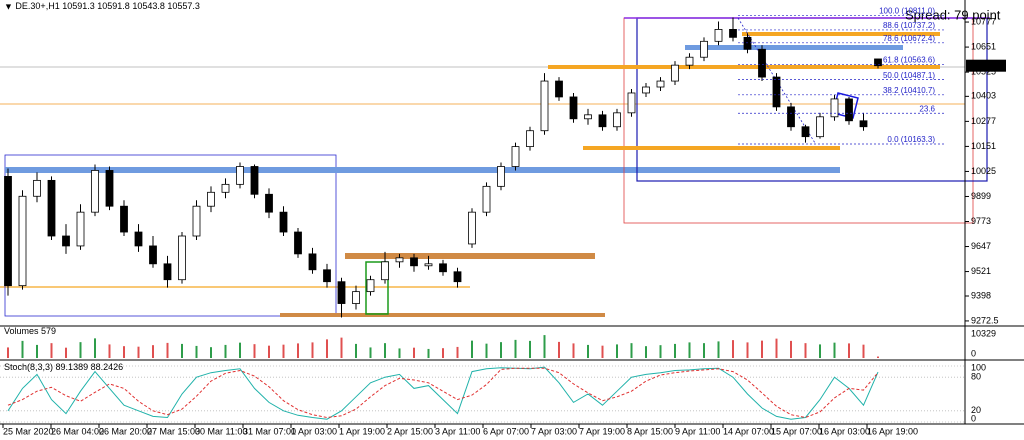 The width and height of the screenshot is (1024, 440). Describe the element at coordinates (78, 6) in the screenshot. I see `open: 10591.3` at that location.